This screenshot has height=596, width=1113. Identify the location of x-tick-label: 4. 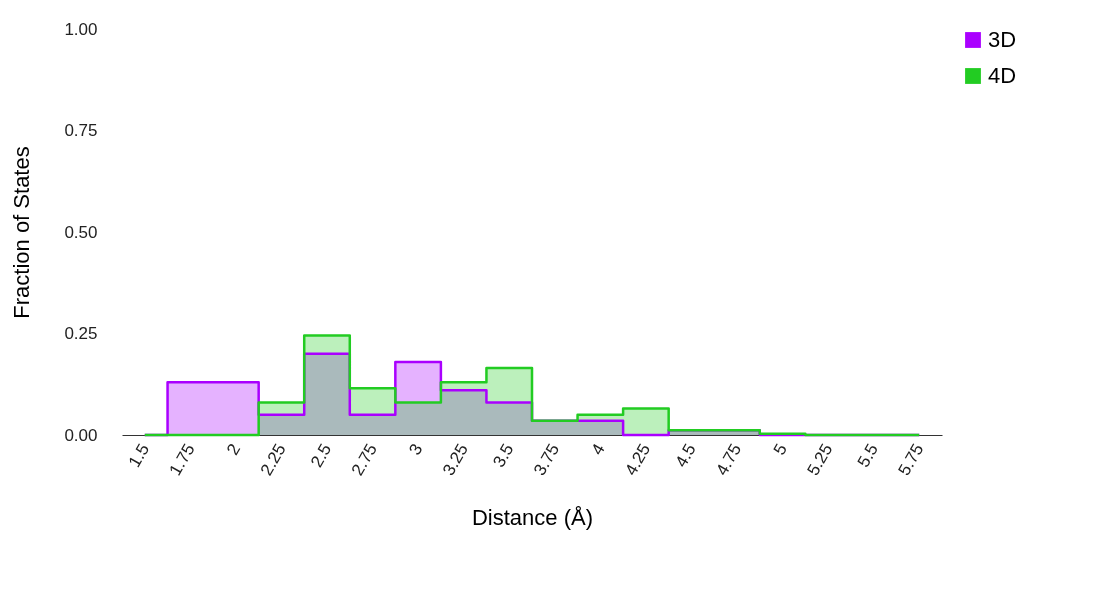
(598, 449).